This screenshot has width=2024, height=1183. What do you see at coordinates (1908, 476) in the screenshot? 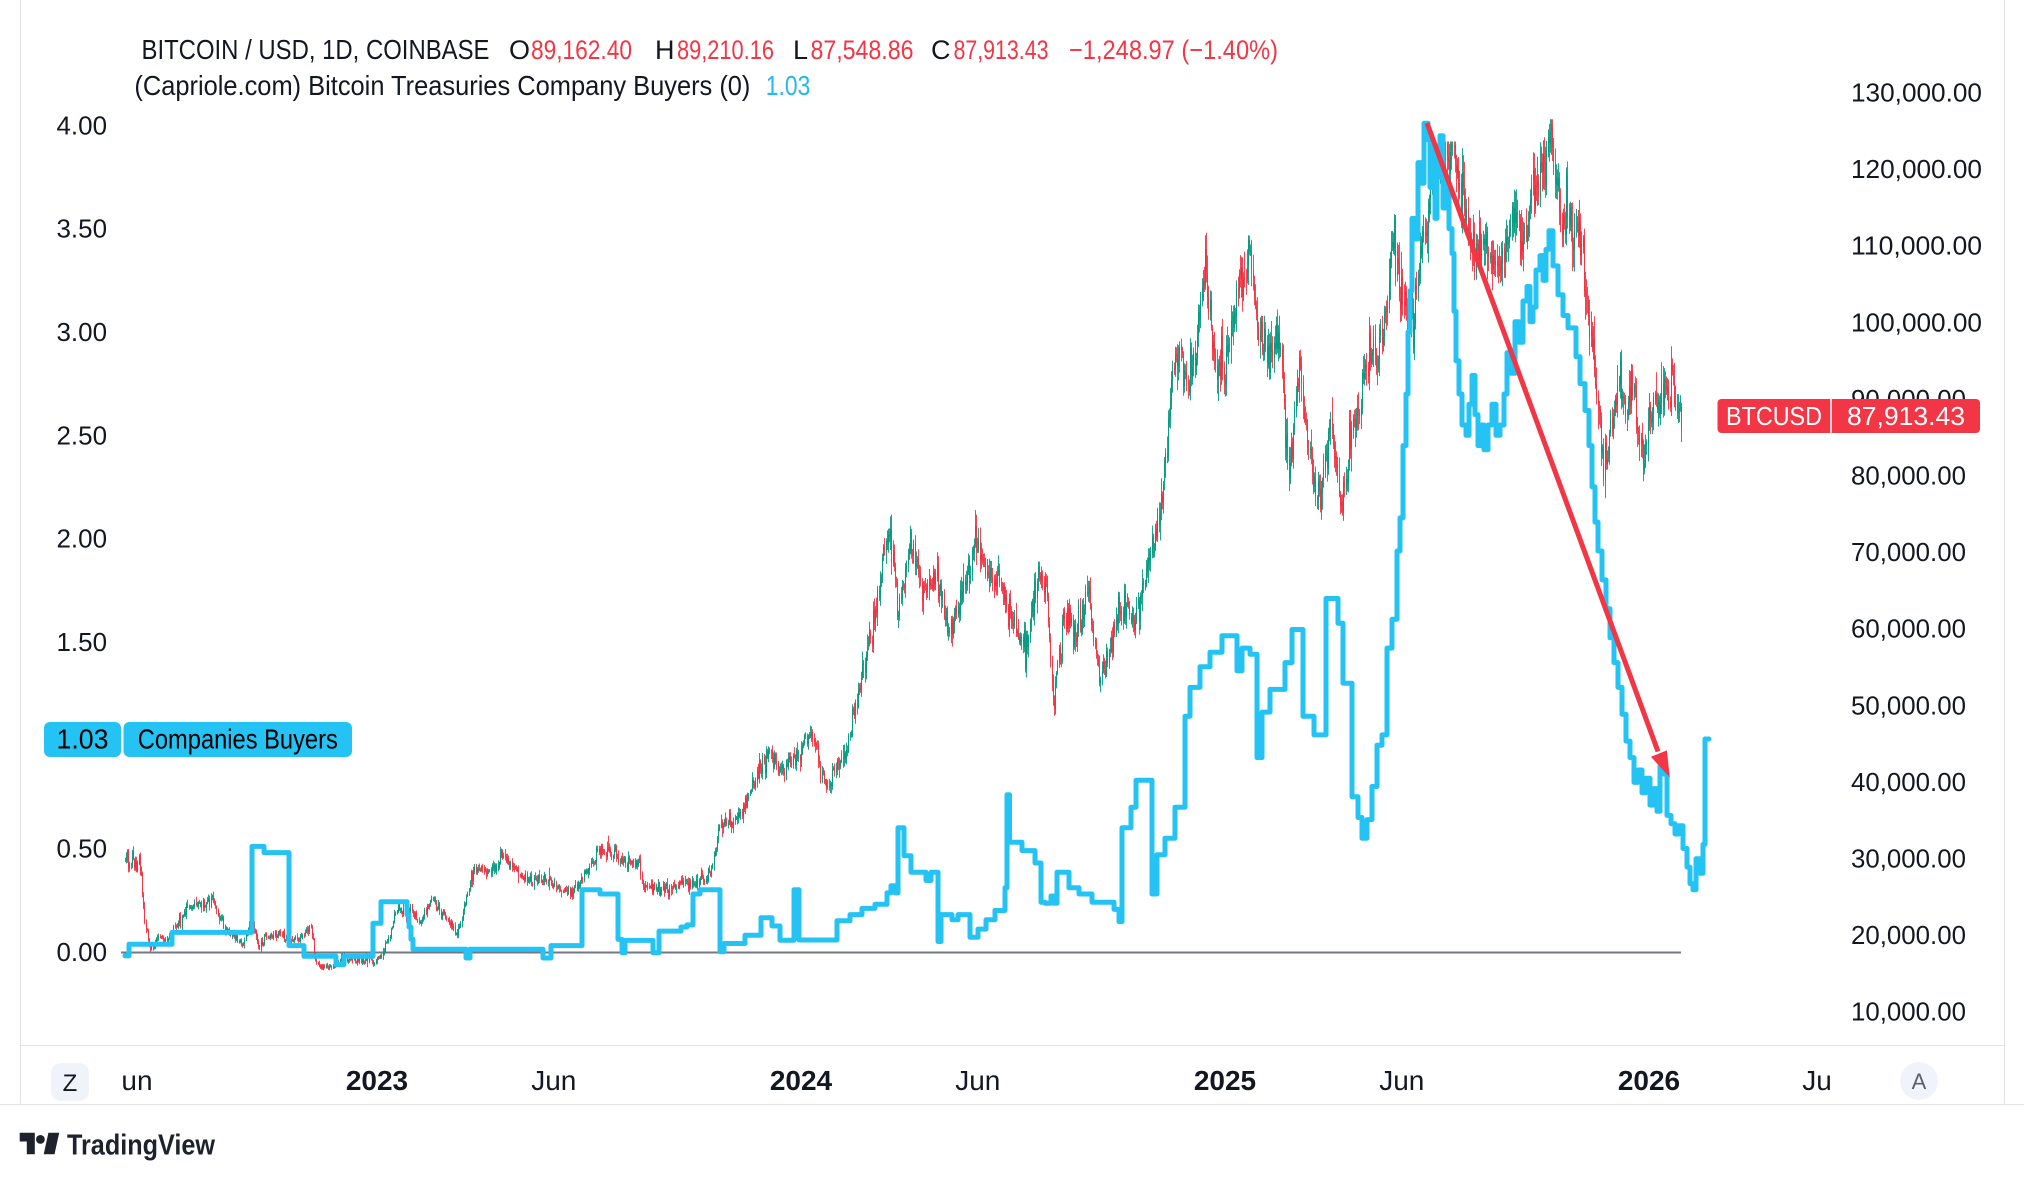
I see `svg-text: 80,000.00` at bounding box center [1908, 476].